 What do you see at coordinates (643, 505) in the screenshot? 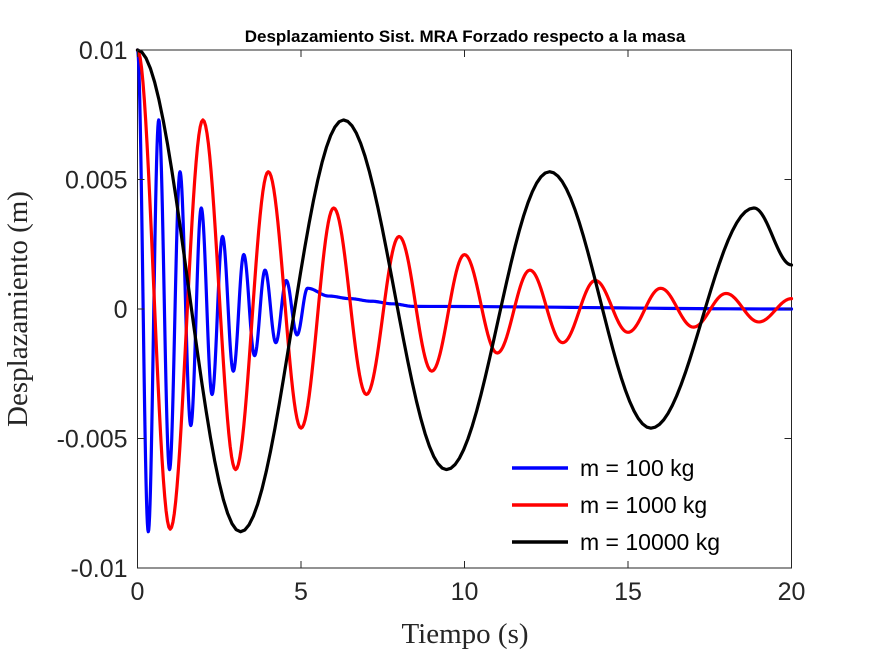
I see `legend-label-1: m = 1000 kg` at bounding box center [643, 505].